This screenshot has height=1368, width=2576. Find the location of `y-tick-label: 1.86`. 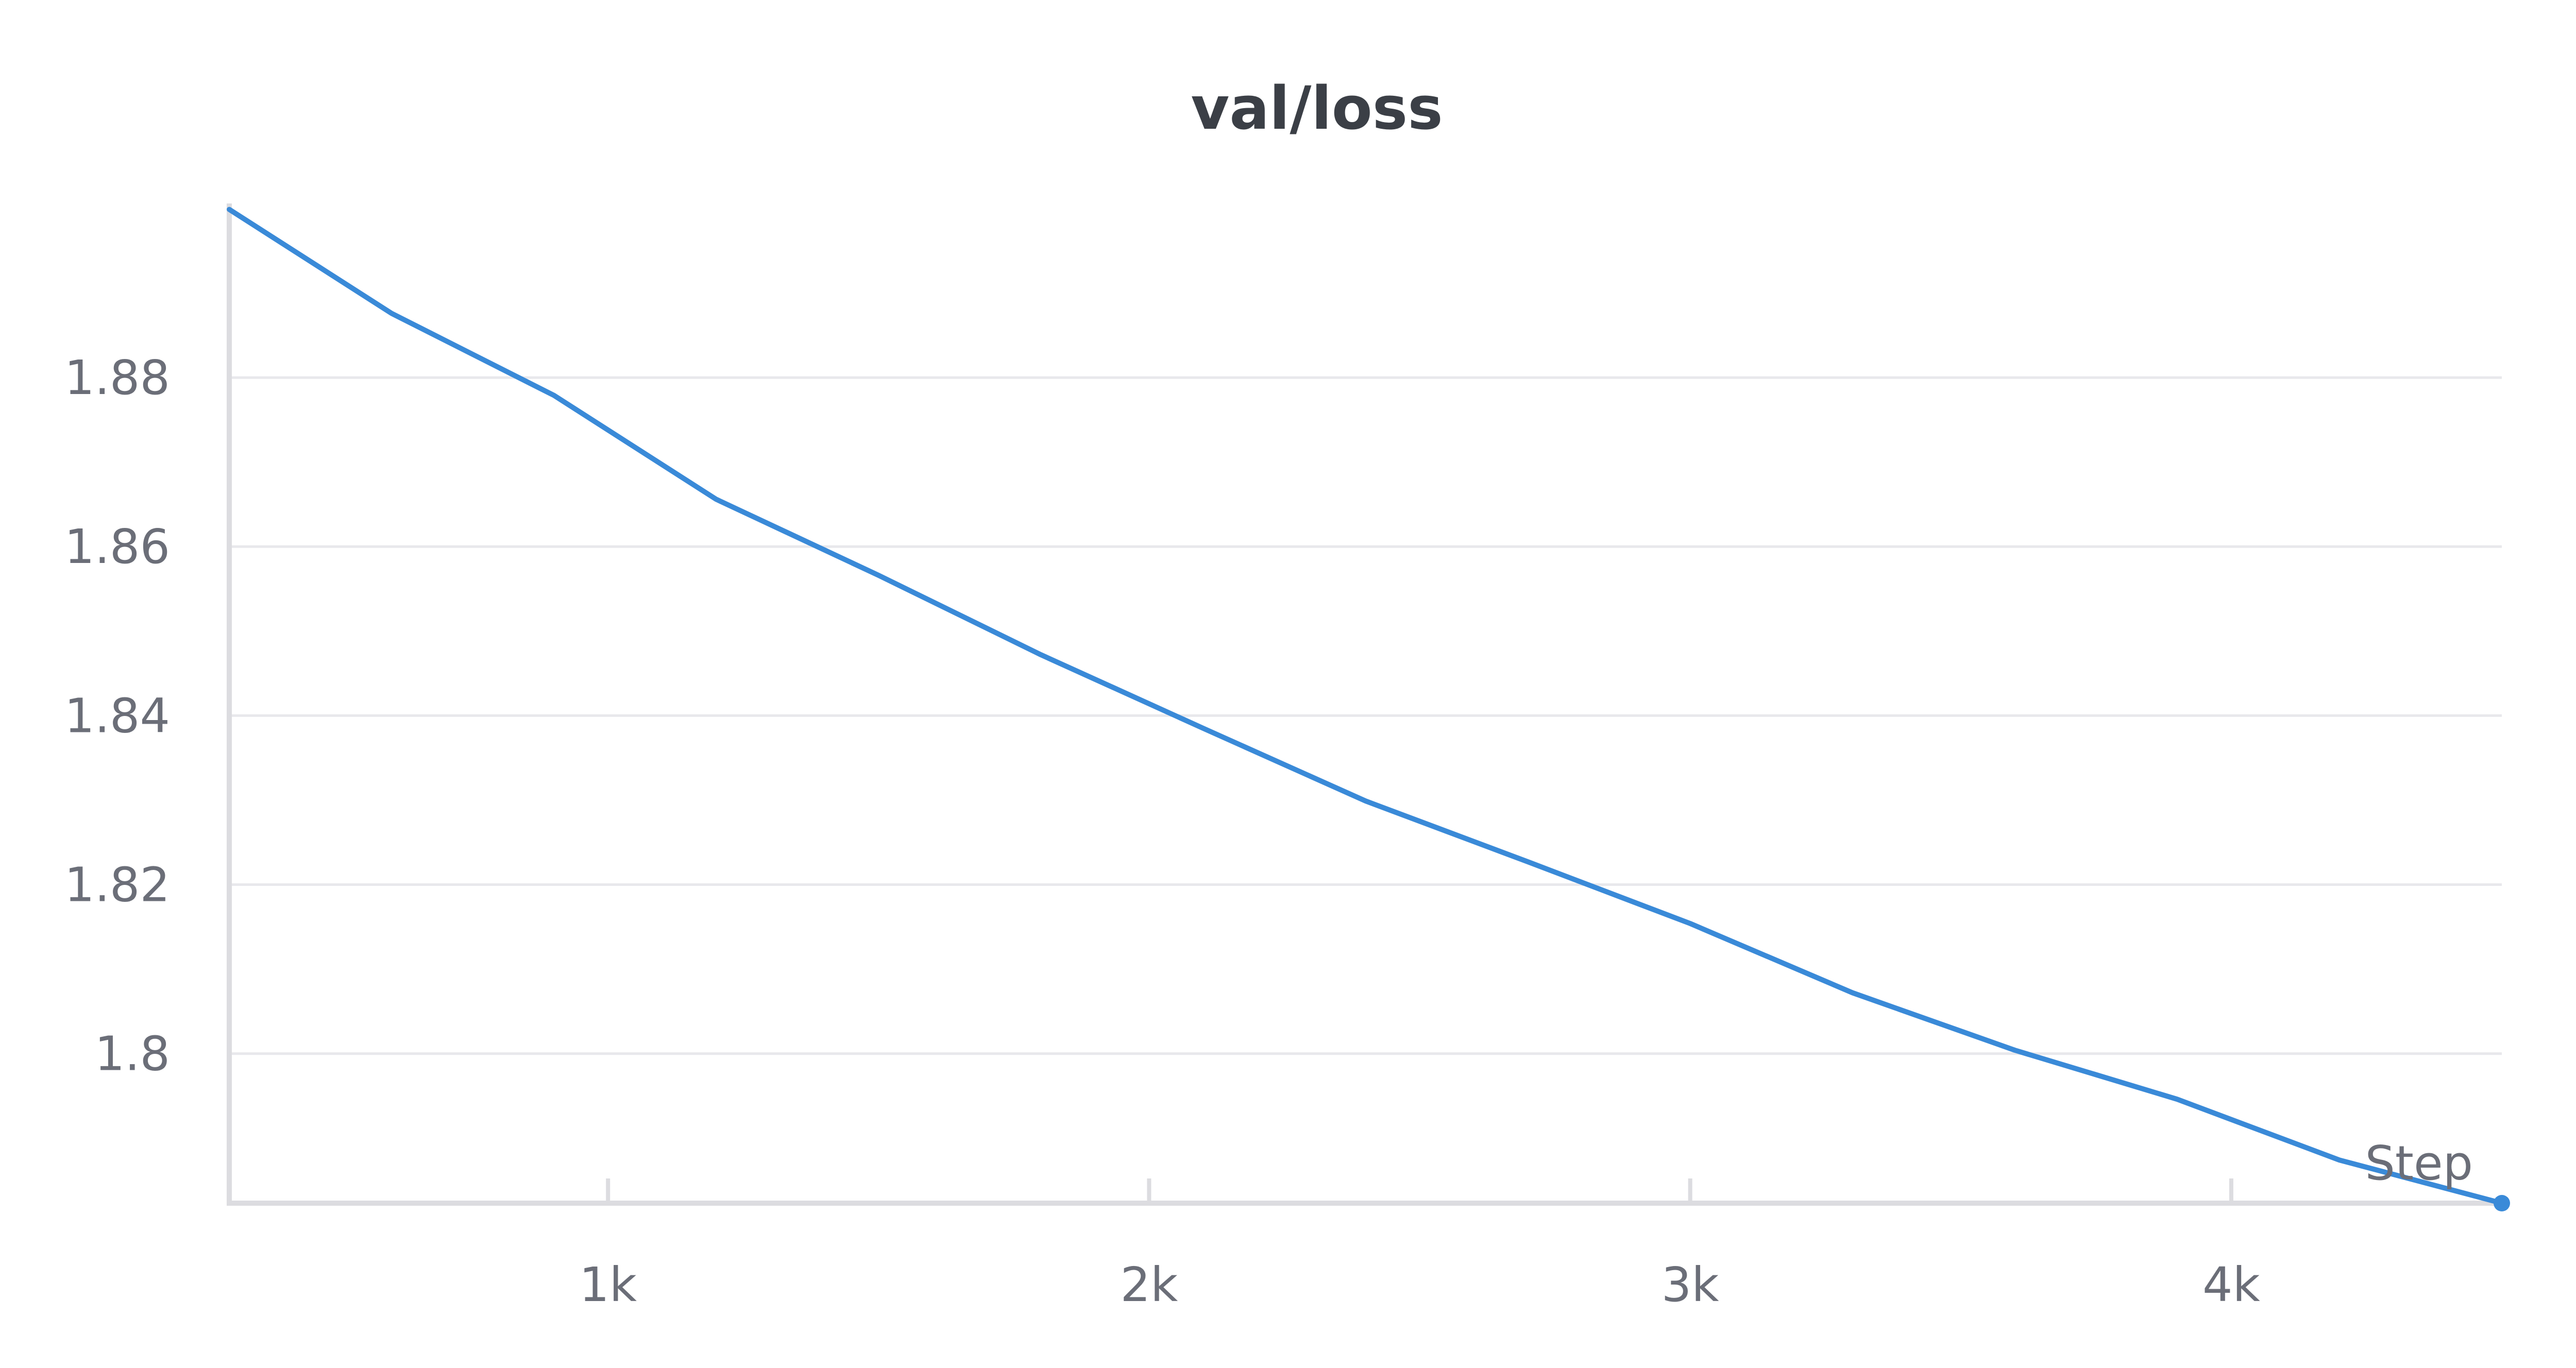

y-tick-label: 1.86 is located at coordinates (117, 546).